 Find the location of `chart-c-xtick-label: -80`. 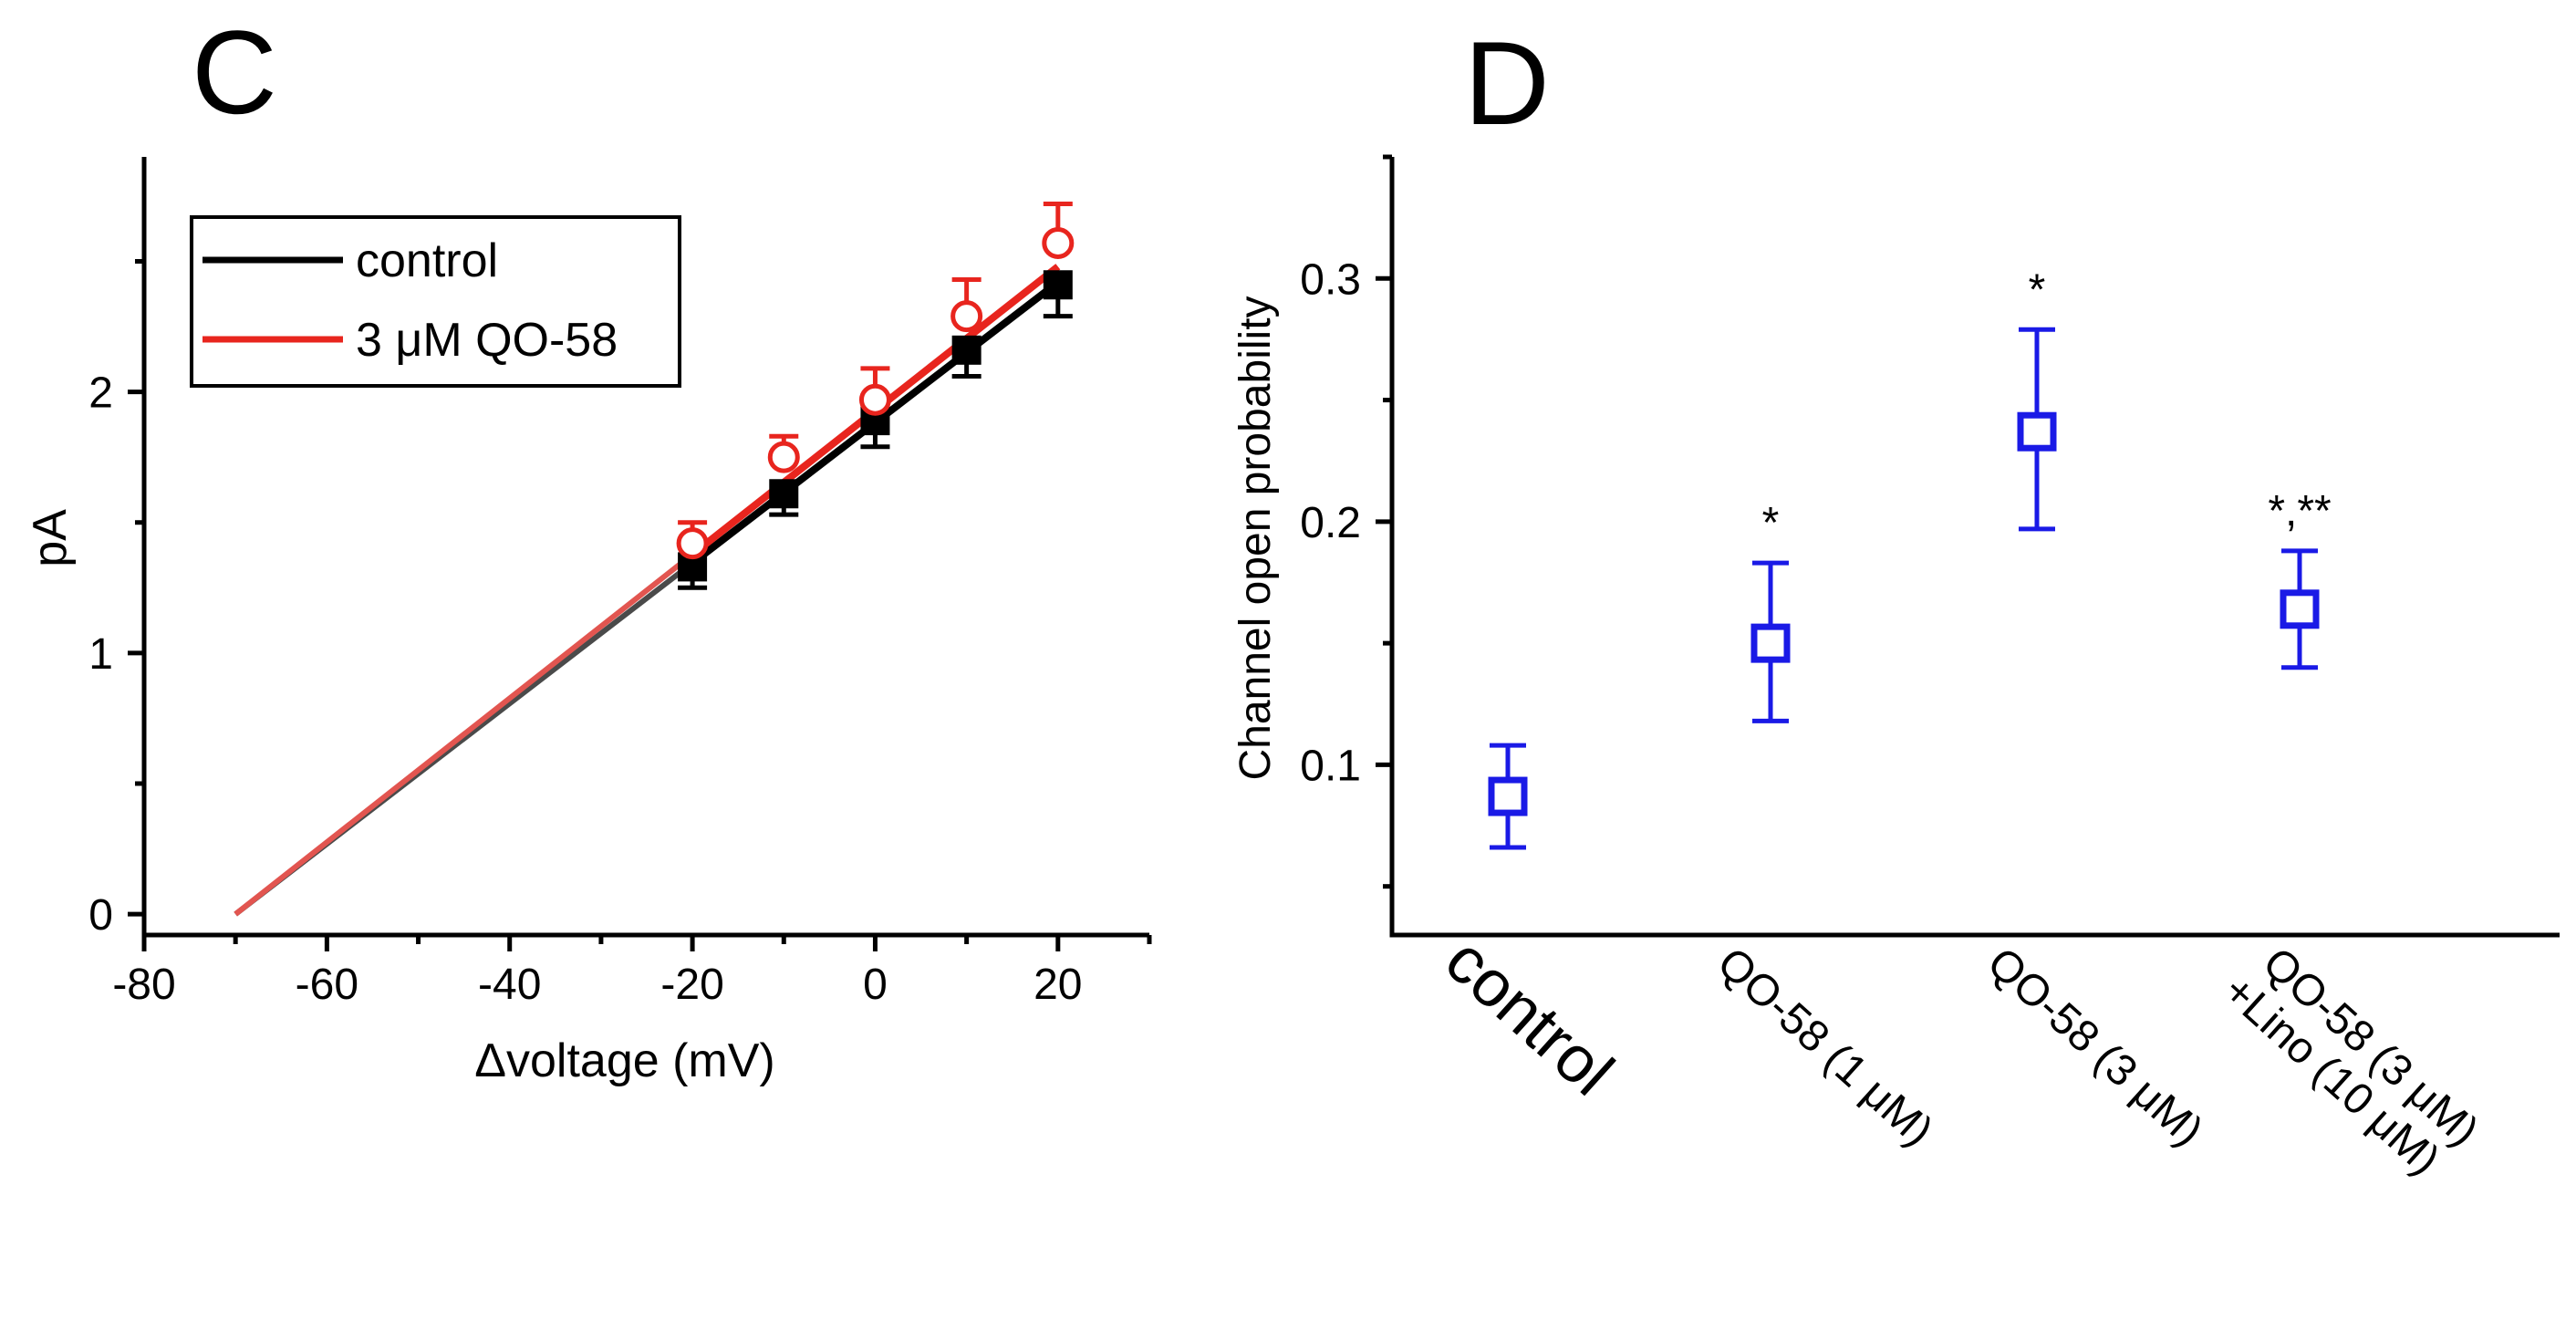

chart-c-xtick-label: -80 is located at coordinates (143, 985).